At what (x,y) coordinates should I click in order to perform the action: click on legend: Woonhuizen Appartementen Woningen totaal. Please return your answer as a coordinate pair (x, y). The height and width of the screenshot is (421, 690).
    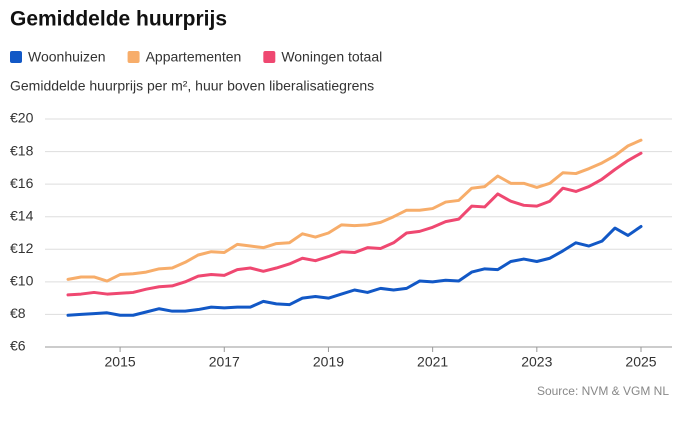
    Looking at the image, I should click on (196, 57).